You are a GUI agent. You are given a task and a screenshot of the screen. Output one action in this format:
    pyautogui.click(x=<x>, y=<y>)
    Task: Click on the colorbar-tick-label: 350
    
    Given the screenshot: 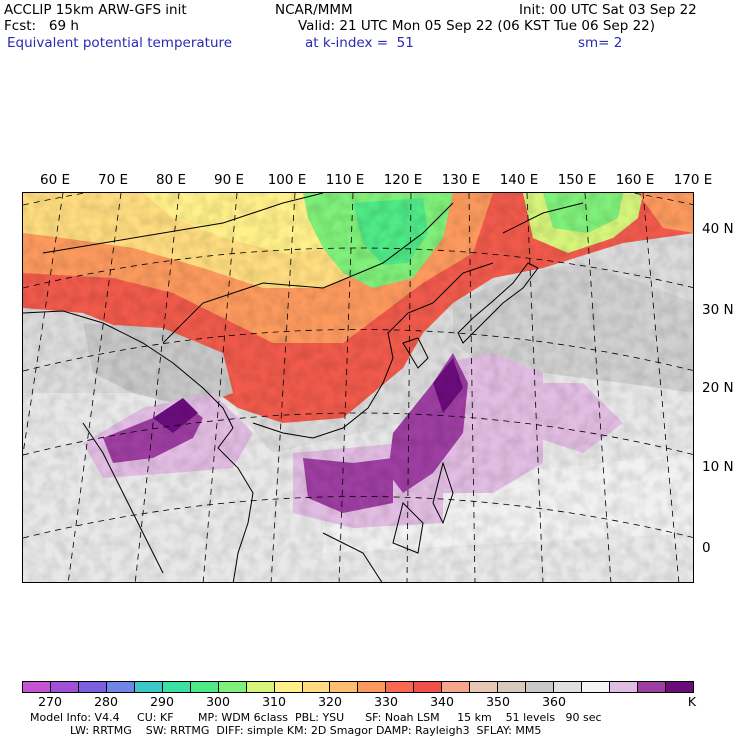 What is the action you would take?
    pyautogui.click(x=498, y=701)
    